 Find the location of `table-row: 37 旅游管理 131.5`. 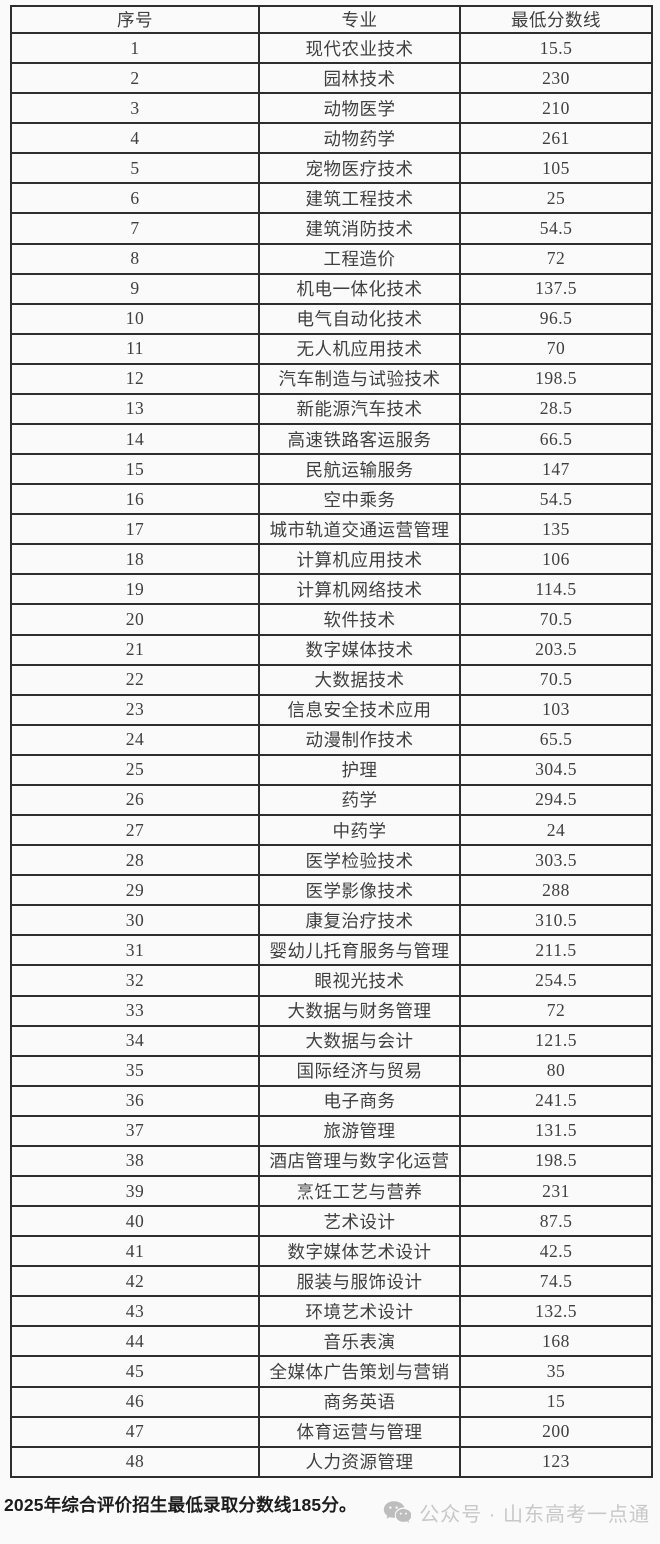

table-row: 37 旅游管理 131.5 is located at coordinates (331, 1130).